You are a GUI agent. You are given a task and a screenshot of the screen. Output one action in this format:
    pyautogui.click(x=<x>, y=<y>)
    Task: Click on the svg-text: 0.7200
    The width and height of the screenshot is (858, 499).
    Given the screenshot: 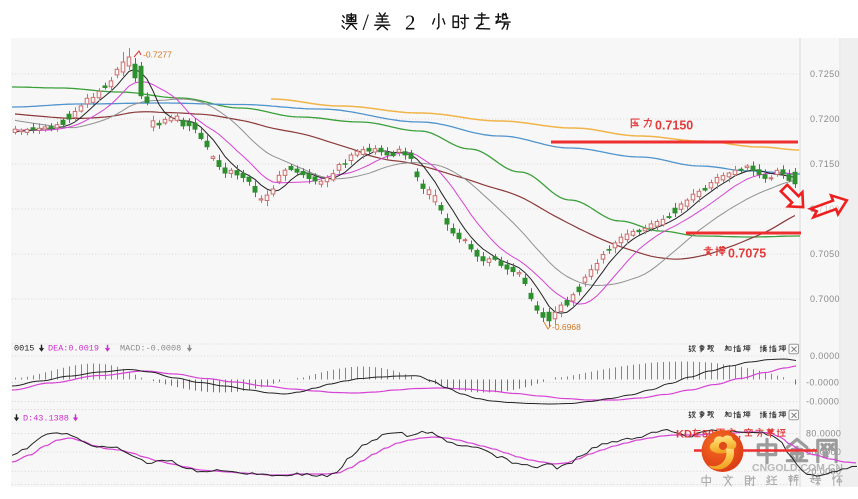 What is the action you would take?
    pyautogui.click(x=825, y=119)
    